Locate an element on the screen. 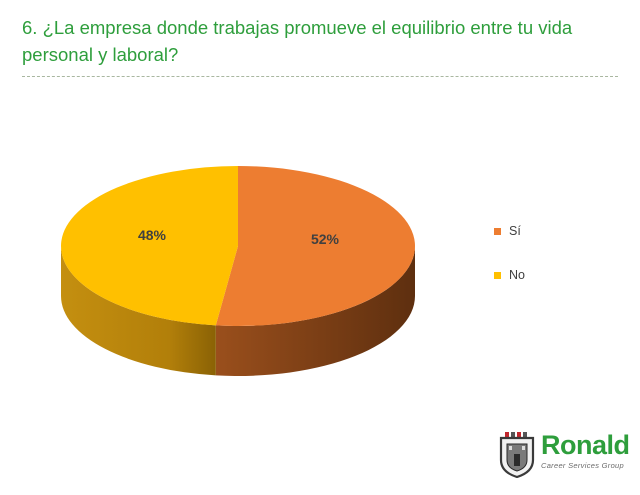 The width and height of the screenshot is (640, 495). logo-wordmark: Ronald is located at coordinates (585, 445).